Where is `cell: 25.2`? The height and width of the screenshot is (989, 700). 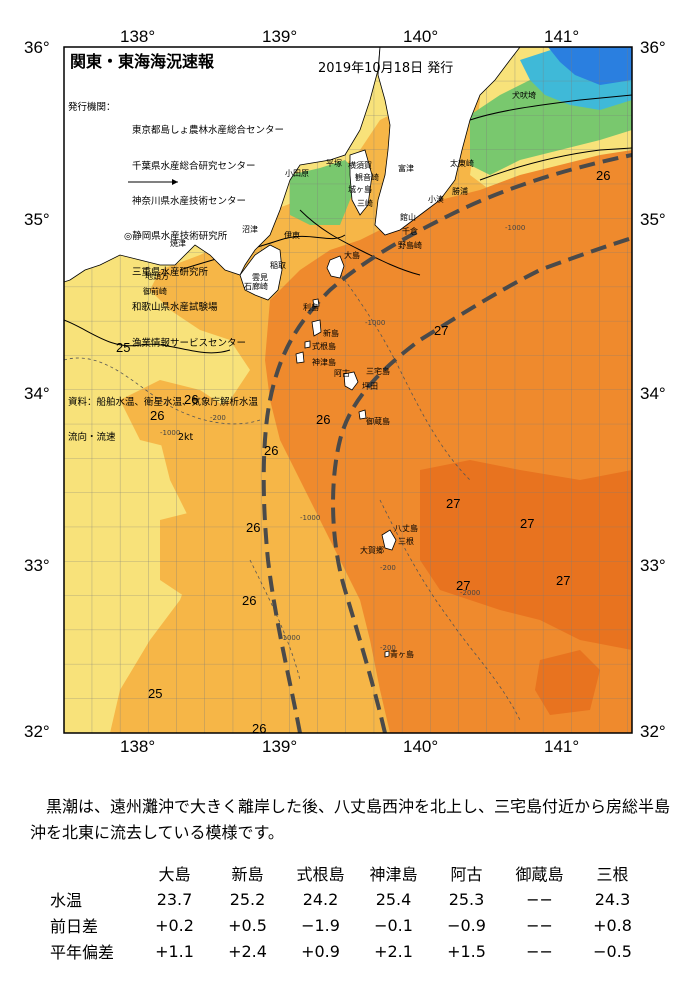
cell: 25.2 is located at coordinates (247, 899).